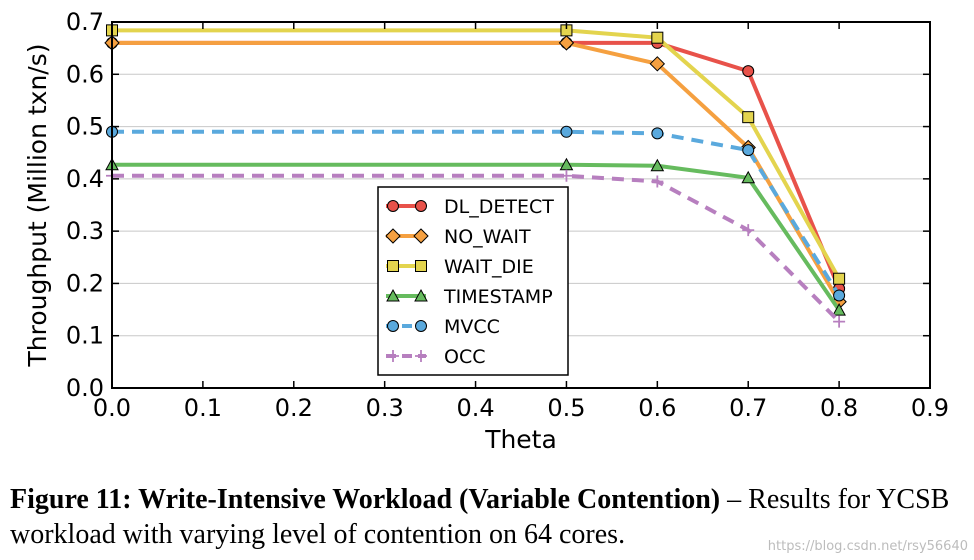  I want to click on legend-item-wait-die: WAIT_DIE, so click(460, 267).